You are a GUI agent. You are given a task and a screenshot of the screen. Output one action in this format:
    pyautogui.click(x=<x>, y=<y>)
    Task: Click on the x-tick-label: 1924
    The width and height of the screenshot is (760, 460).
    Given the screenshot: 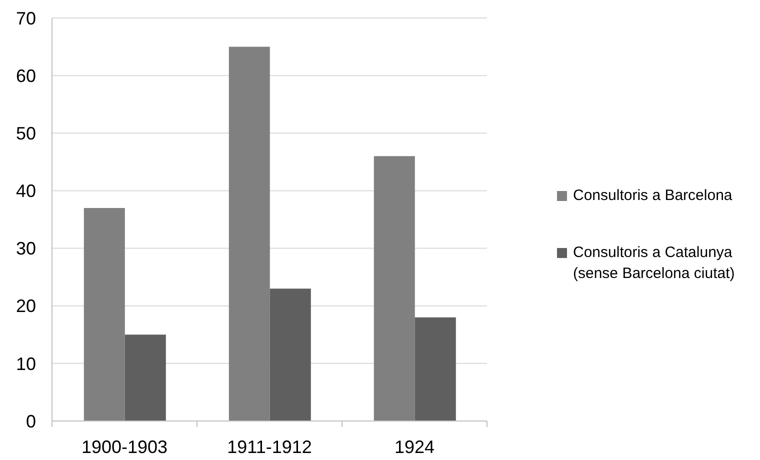 What is the action you would take?
    pyautogui.click(x=414, y=447)
    